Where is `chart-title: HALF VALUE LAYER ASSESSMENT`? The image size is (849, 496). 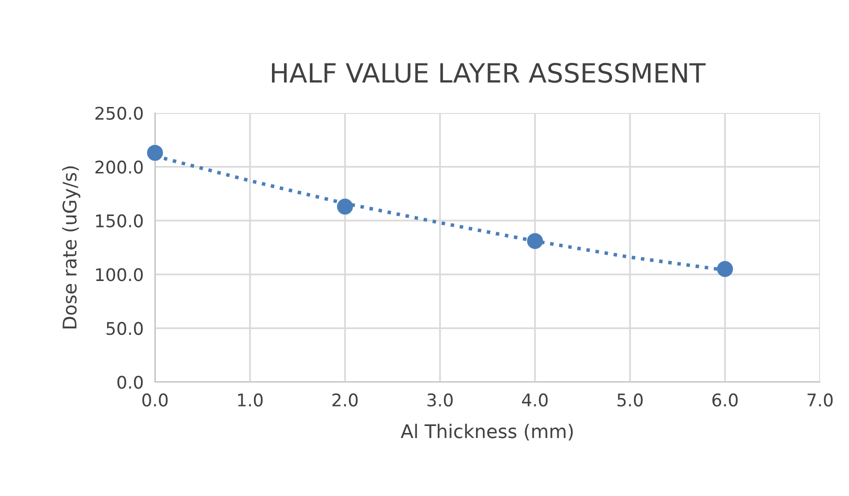 chart-title: HALF VALUE LAYER ASSESSMENT is located at coordinates (489, 72).